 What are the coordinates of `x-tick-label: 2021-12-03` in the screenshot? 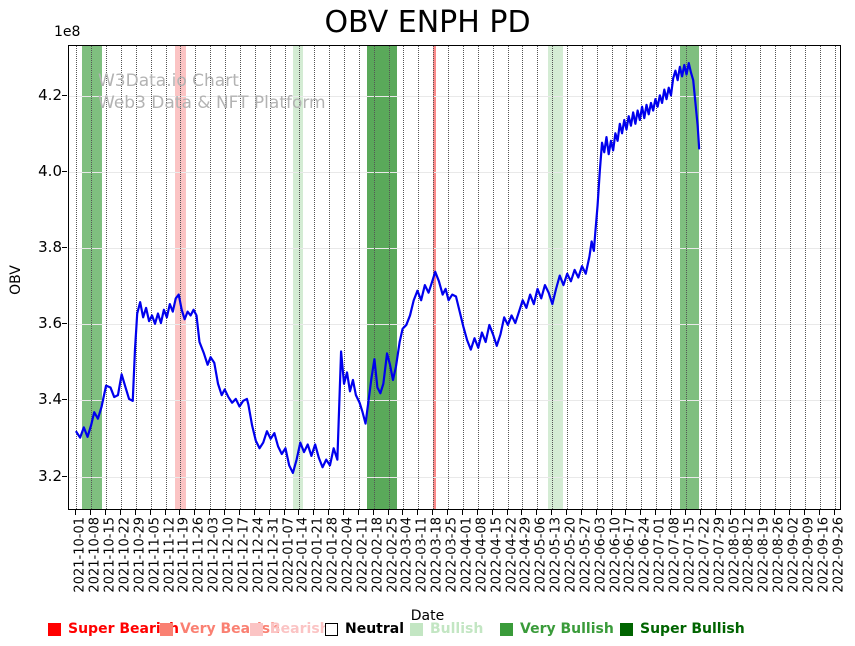 It's located at (214, 555).